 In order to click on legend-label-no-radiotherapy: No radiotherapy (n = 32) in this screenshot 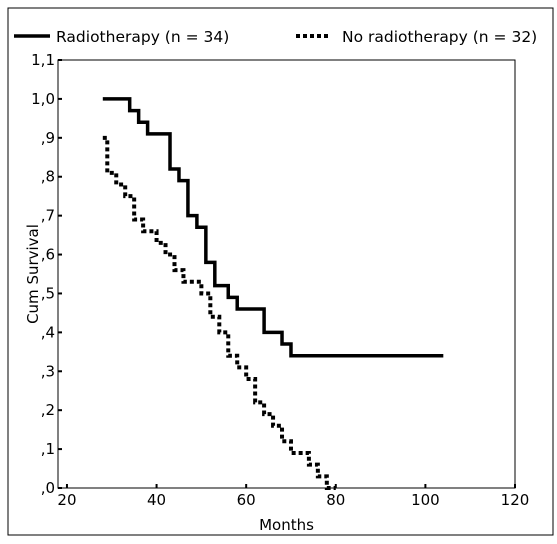, I will do `click(439, 37)`.